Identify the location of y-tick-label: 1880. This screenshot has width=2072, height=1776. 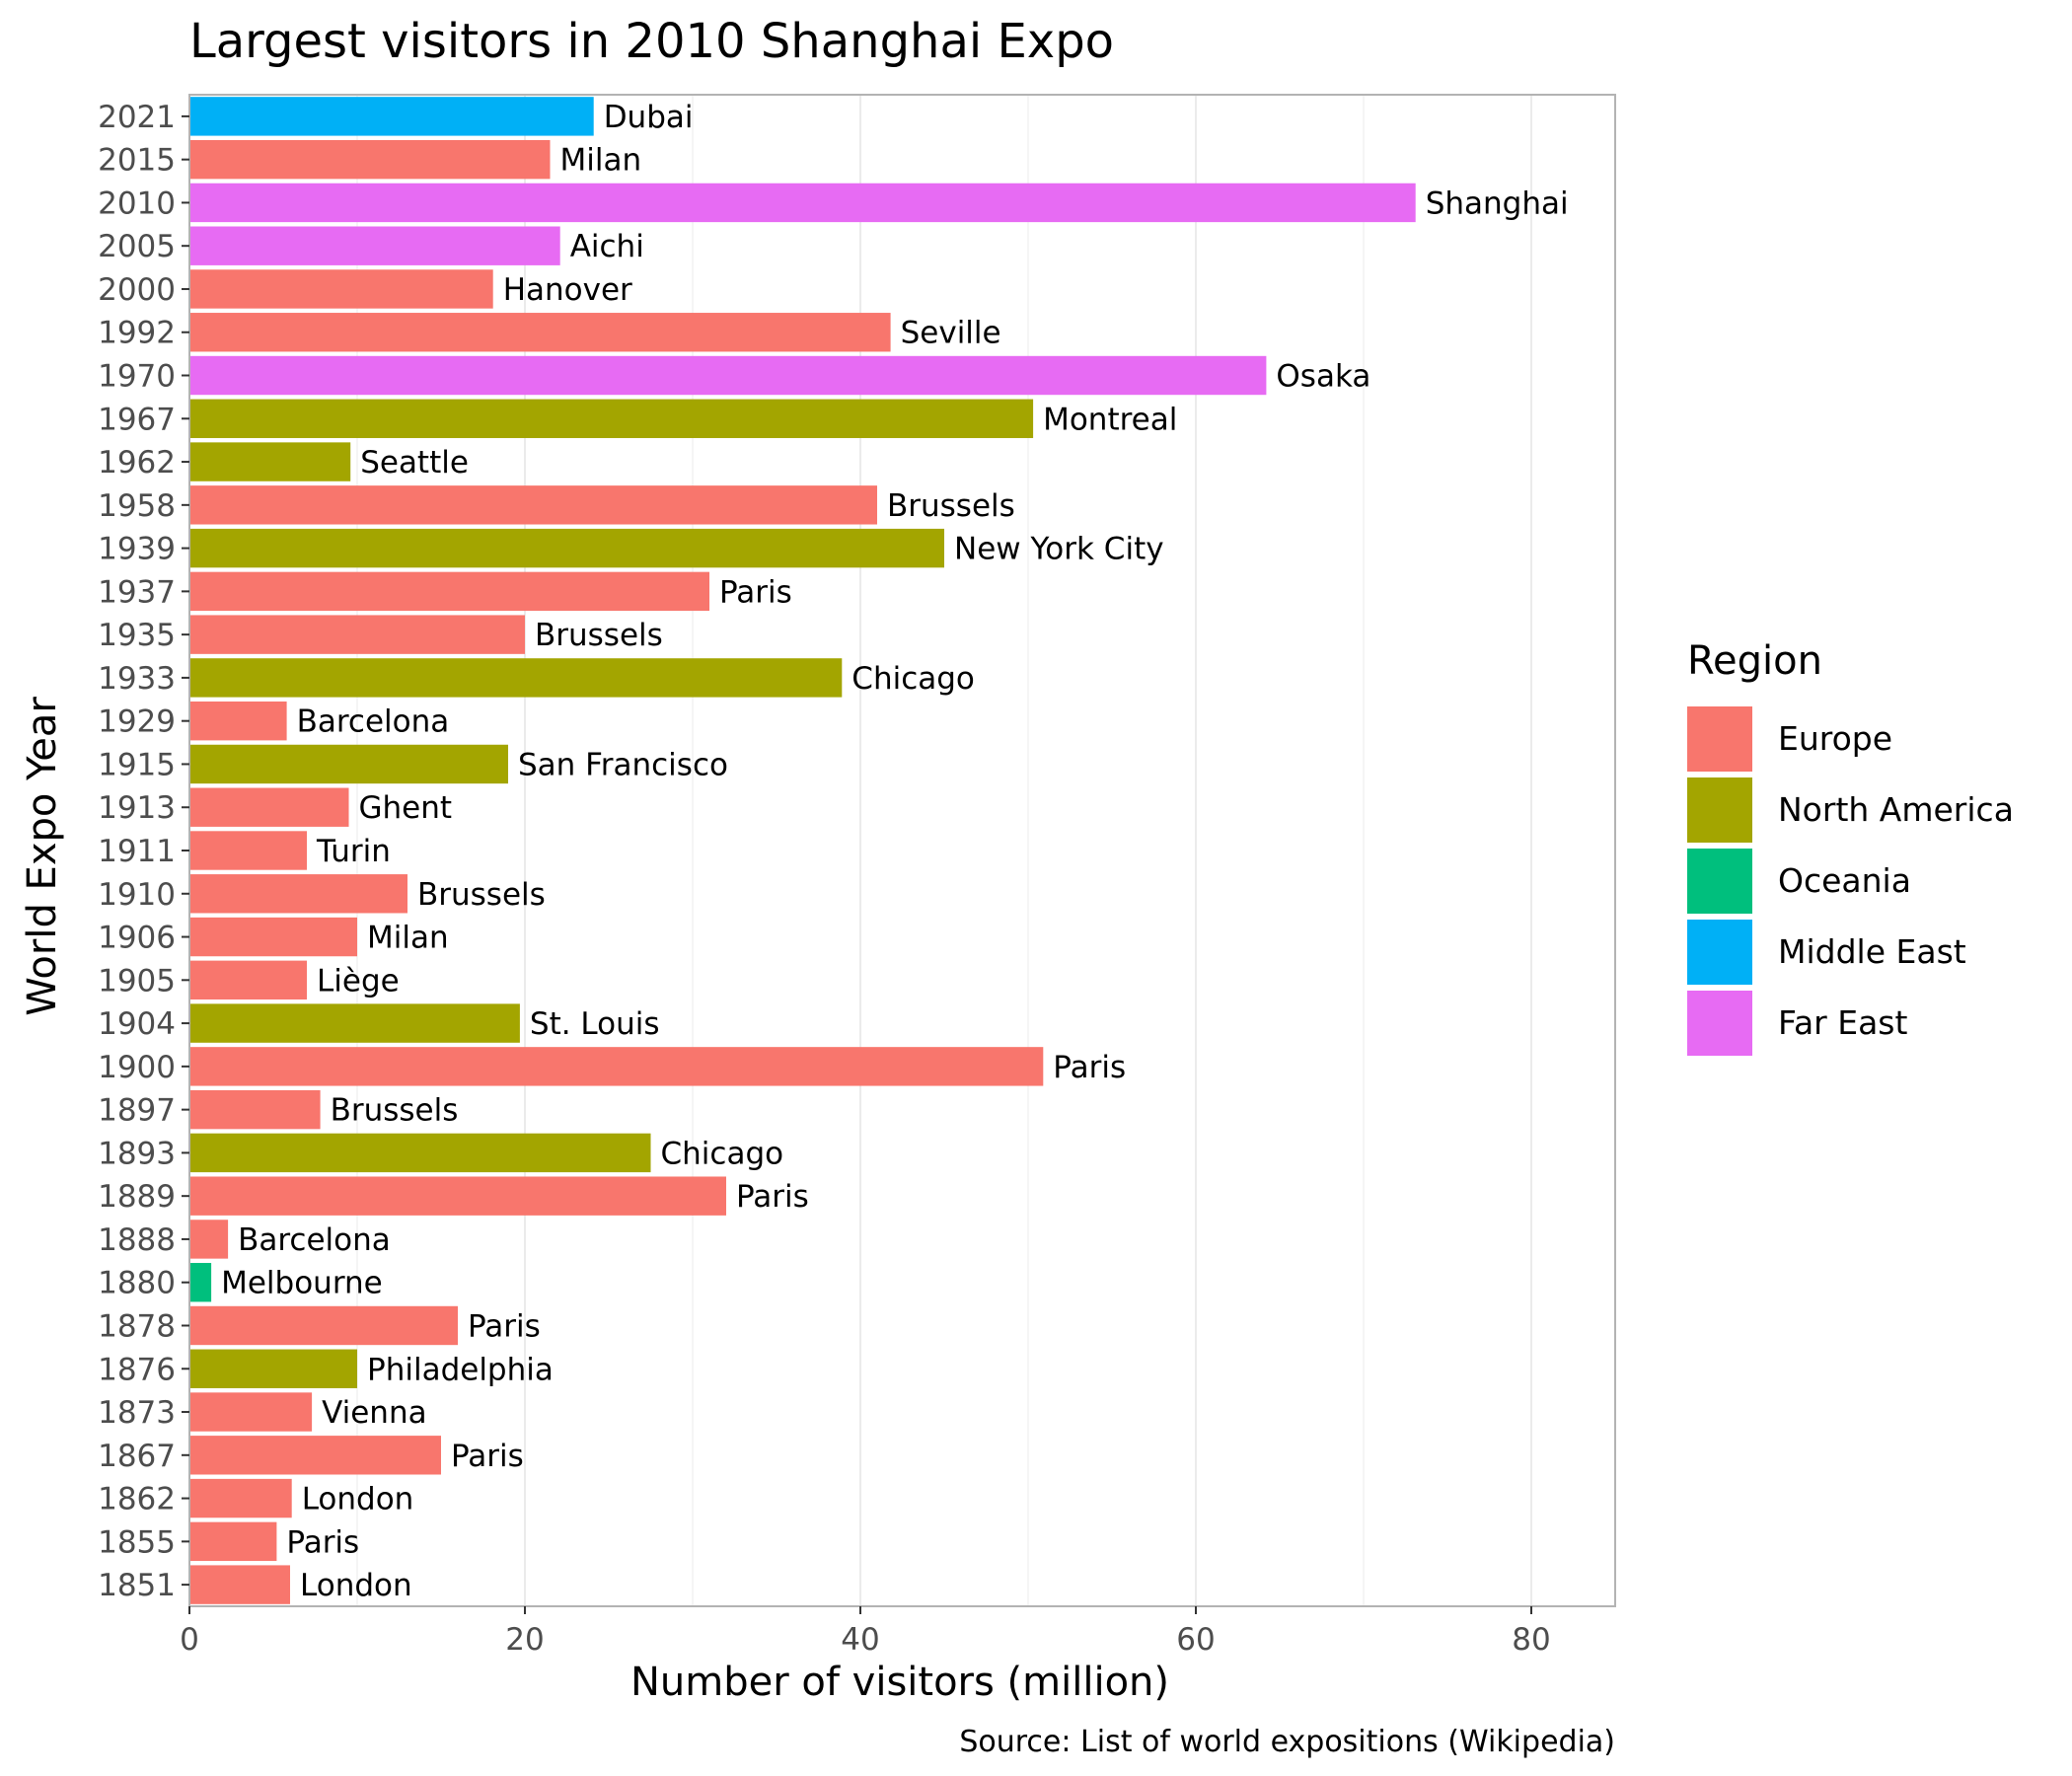
(137, 1284).